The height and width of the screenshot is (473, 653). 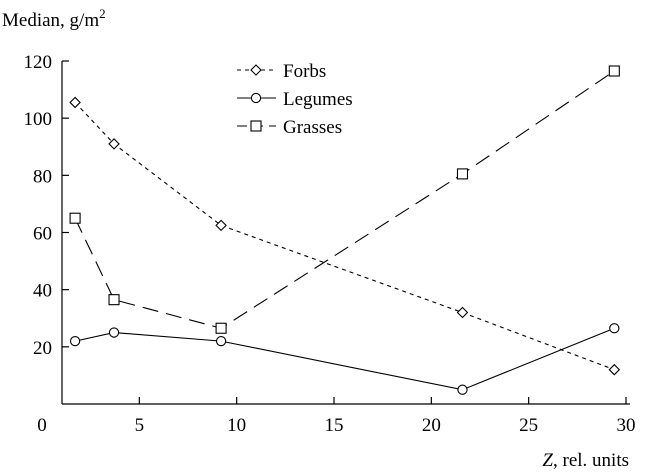 What do you see at coordinates (626, 425) in the screenshot?
I see `x-tick-label: 30` at bounding box center [626, 425].